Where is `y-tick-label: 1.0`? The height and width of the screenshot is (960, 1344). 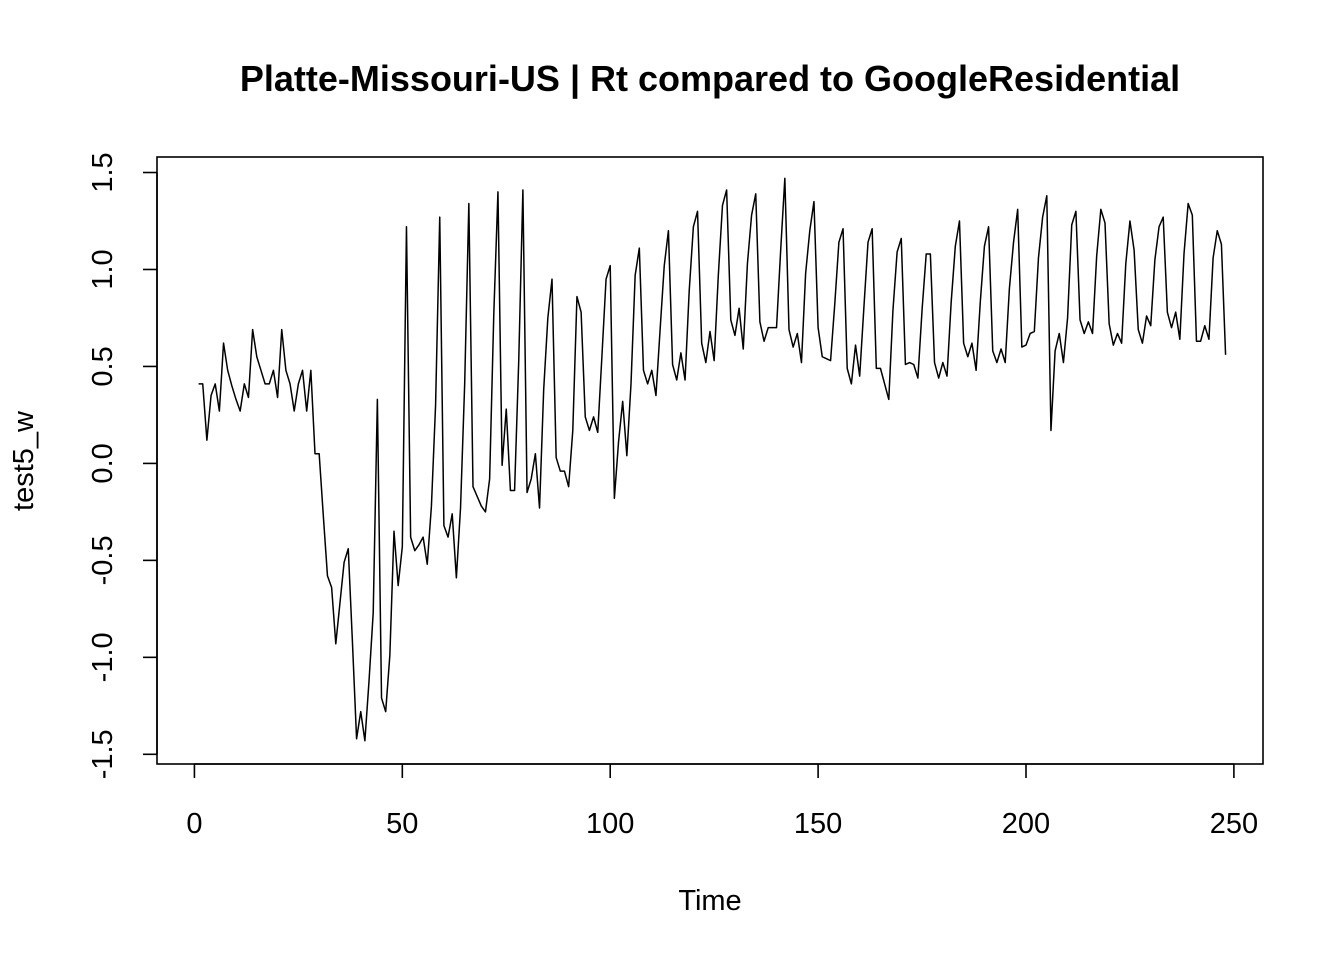
y-tick-label: 1.0 is located at coordinates (103, 269).